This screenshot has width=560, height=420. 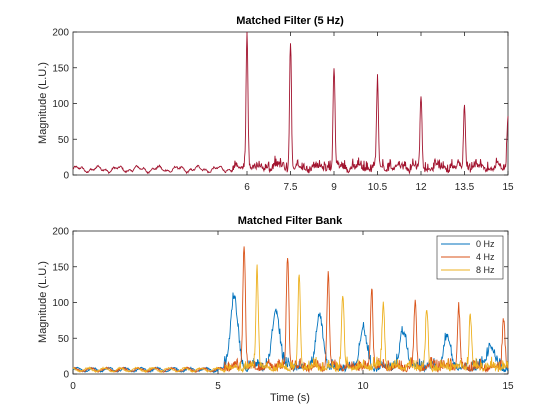 I want to click on x-tick-label: 12, so click(x=421, y=187).